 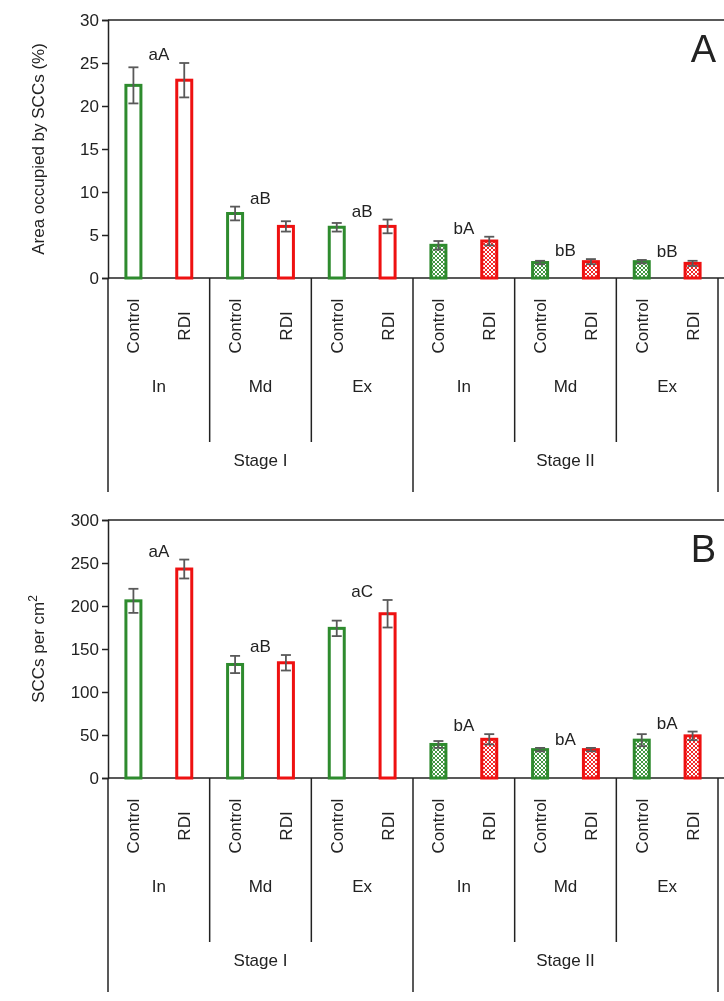 I want to click on annotation: A, so click(x=703, y=49).